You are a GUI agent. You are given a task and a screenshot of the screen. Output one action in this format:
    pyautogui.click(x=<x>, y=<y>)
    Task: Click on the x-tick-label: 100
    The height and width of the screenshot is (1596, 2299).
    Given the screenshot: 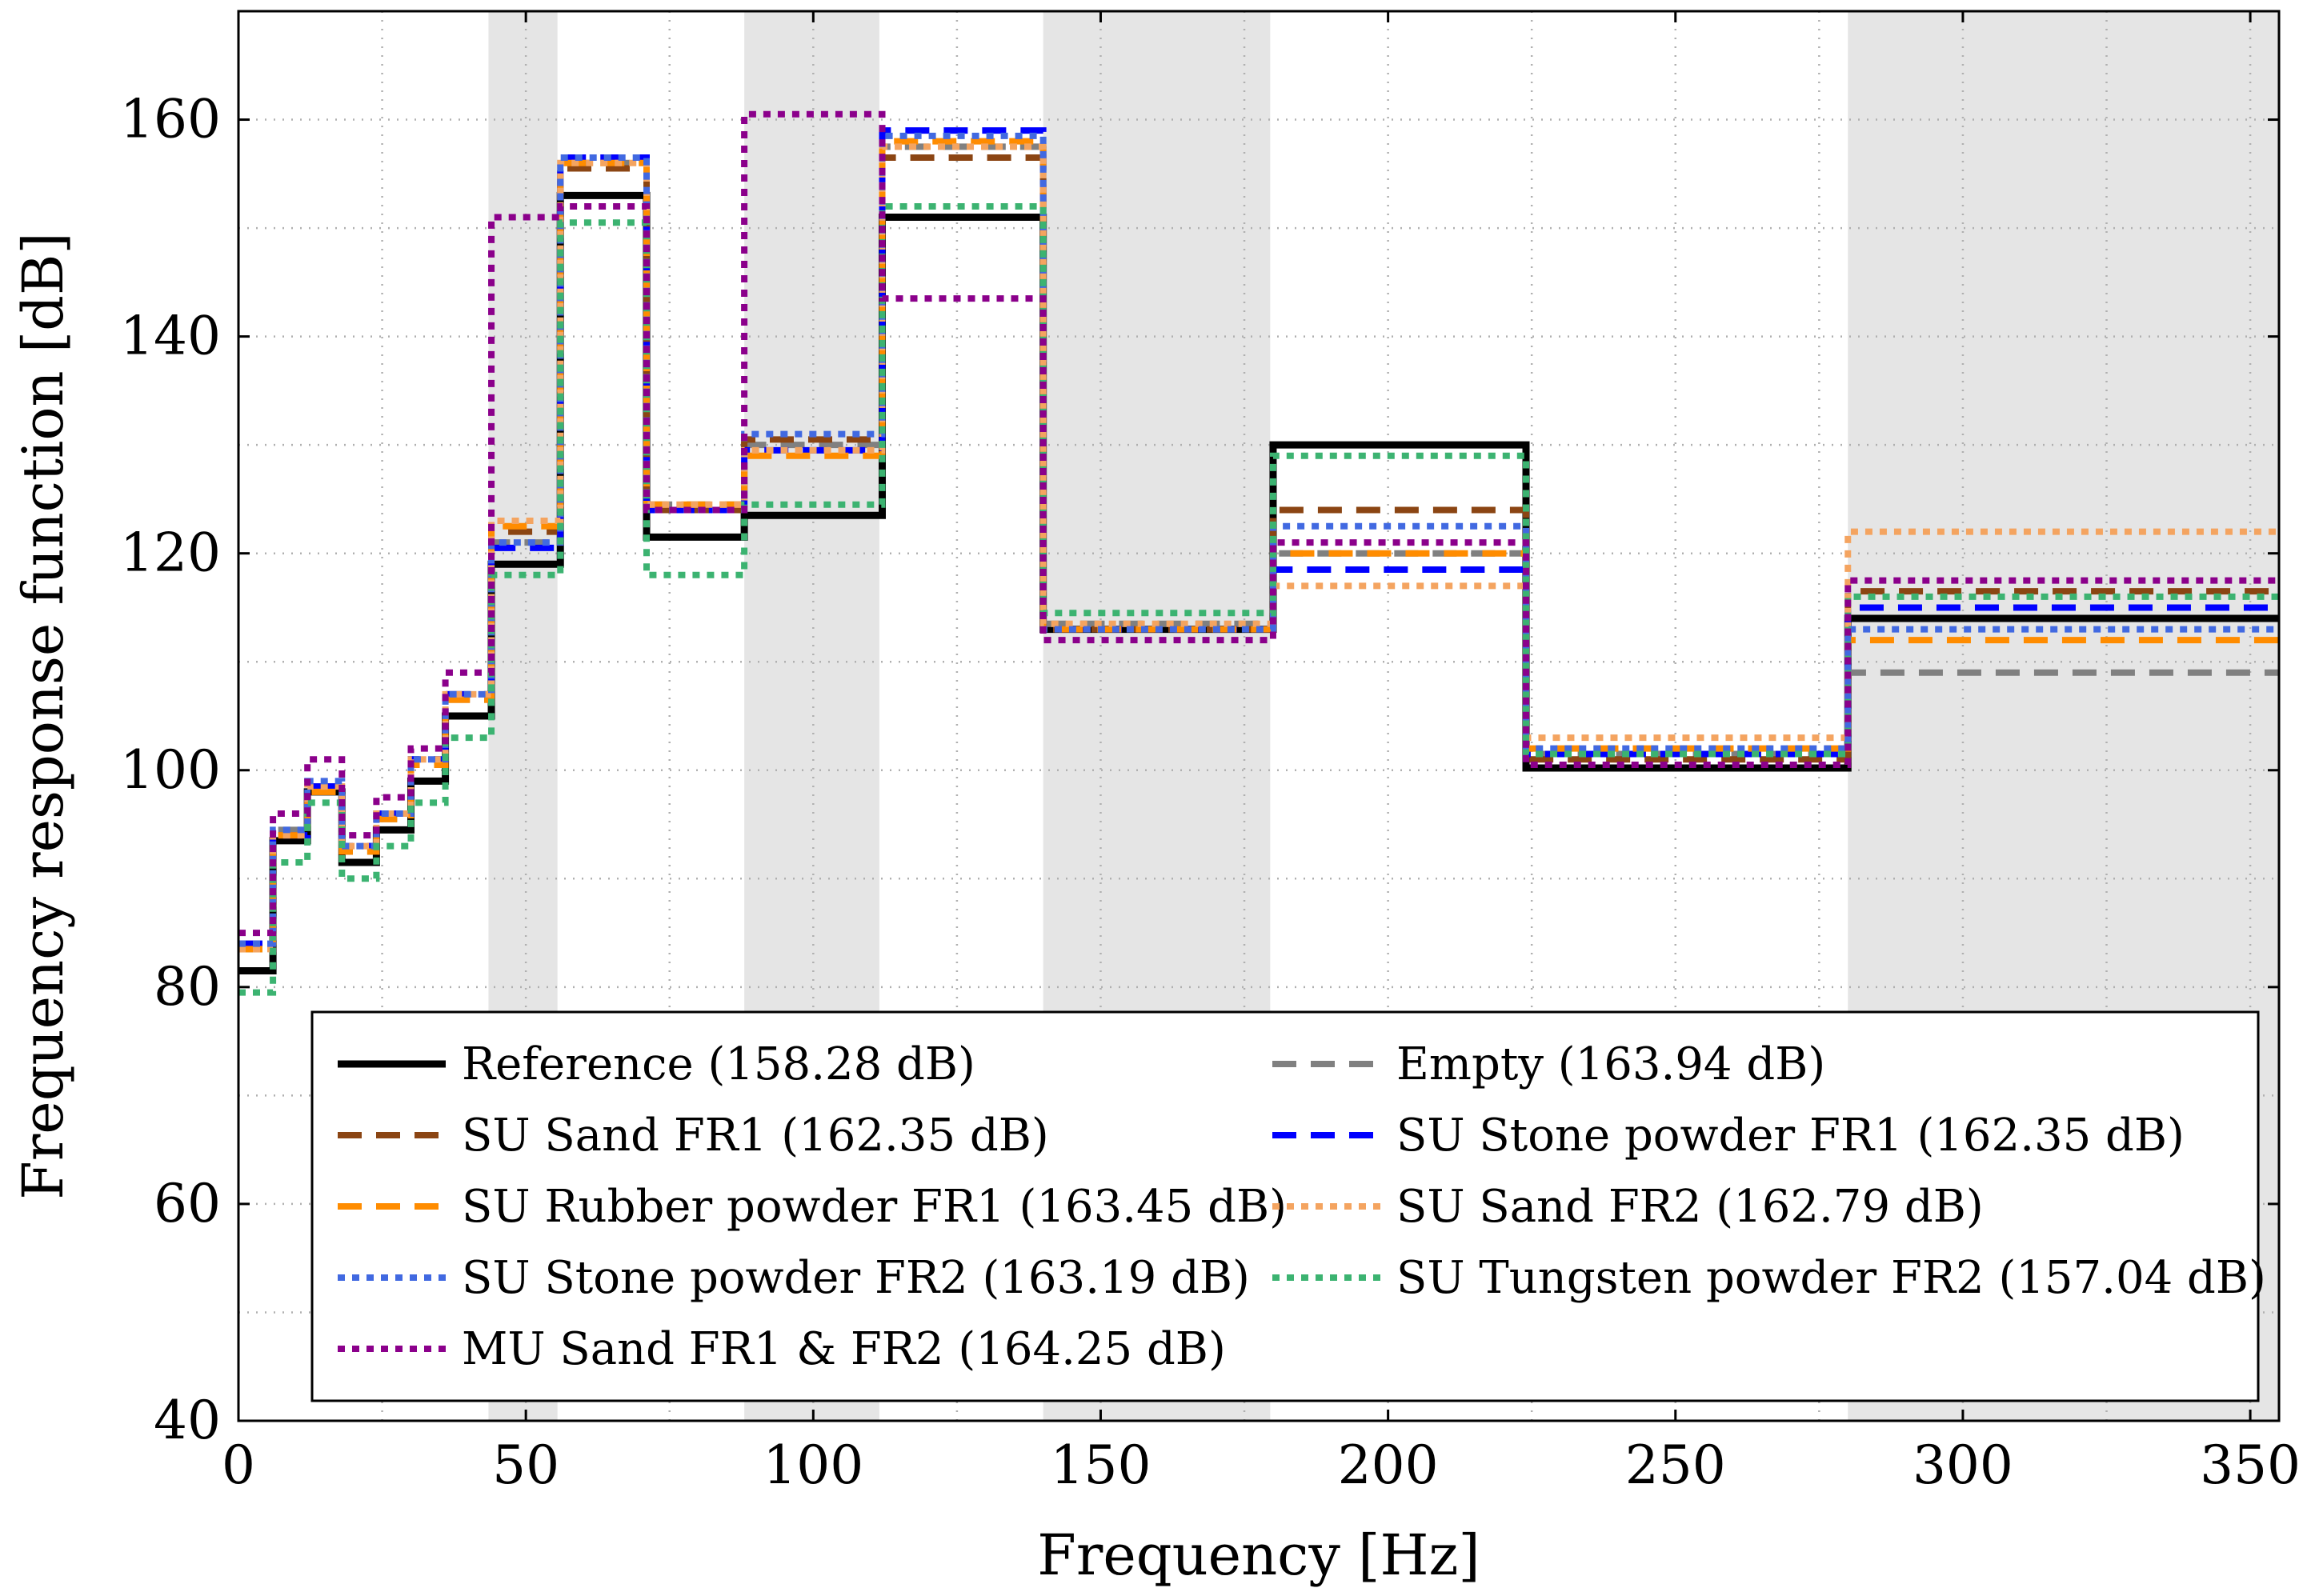 What is the action you would take?
    pyautogui.click(x=813, y=1465)
    